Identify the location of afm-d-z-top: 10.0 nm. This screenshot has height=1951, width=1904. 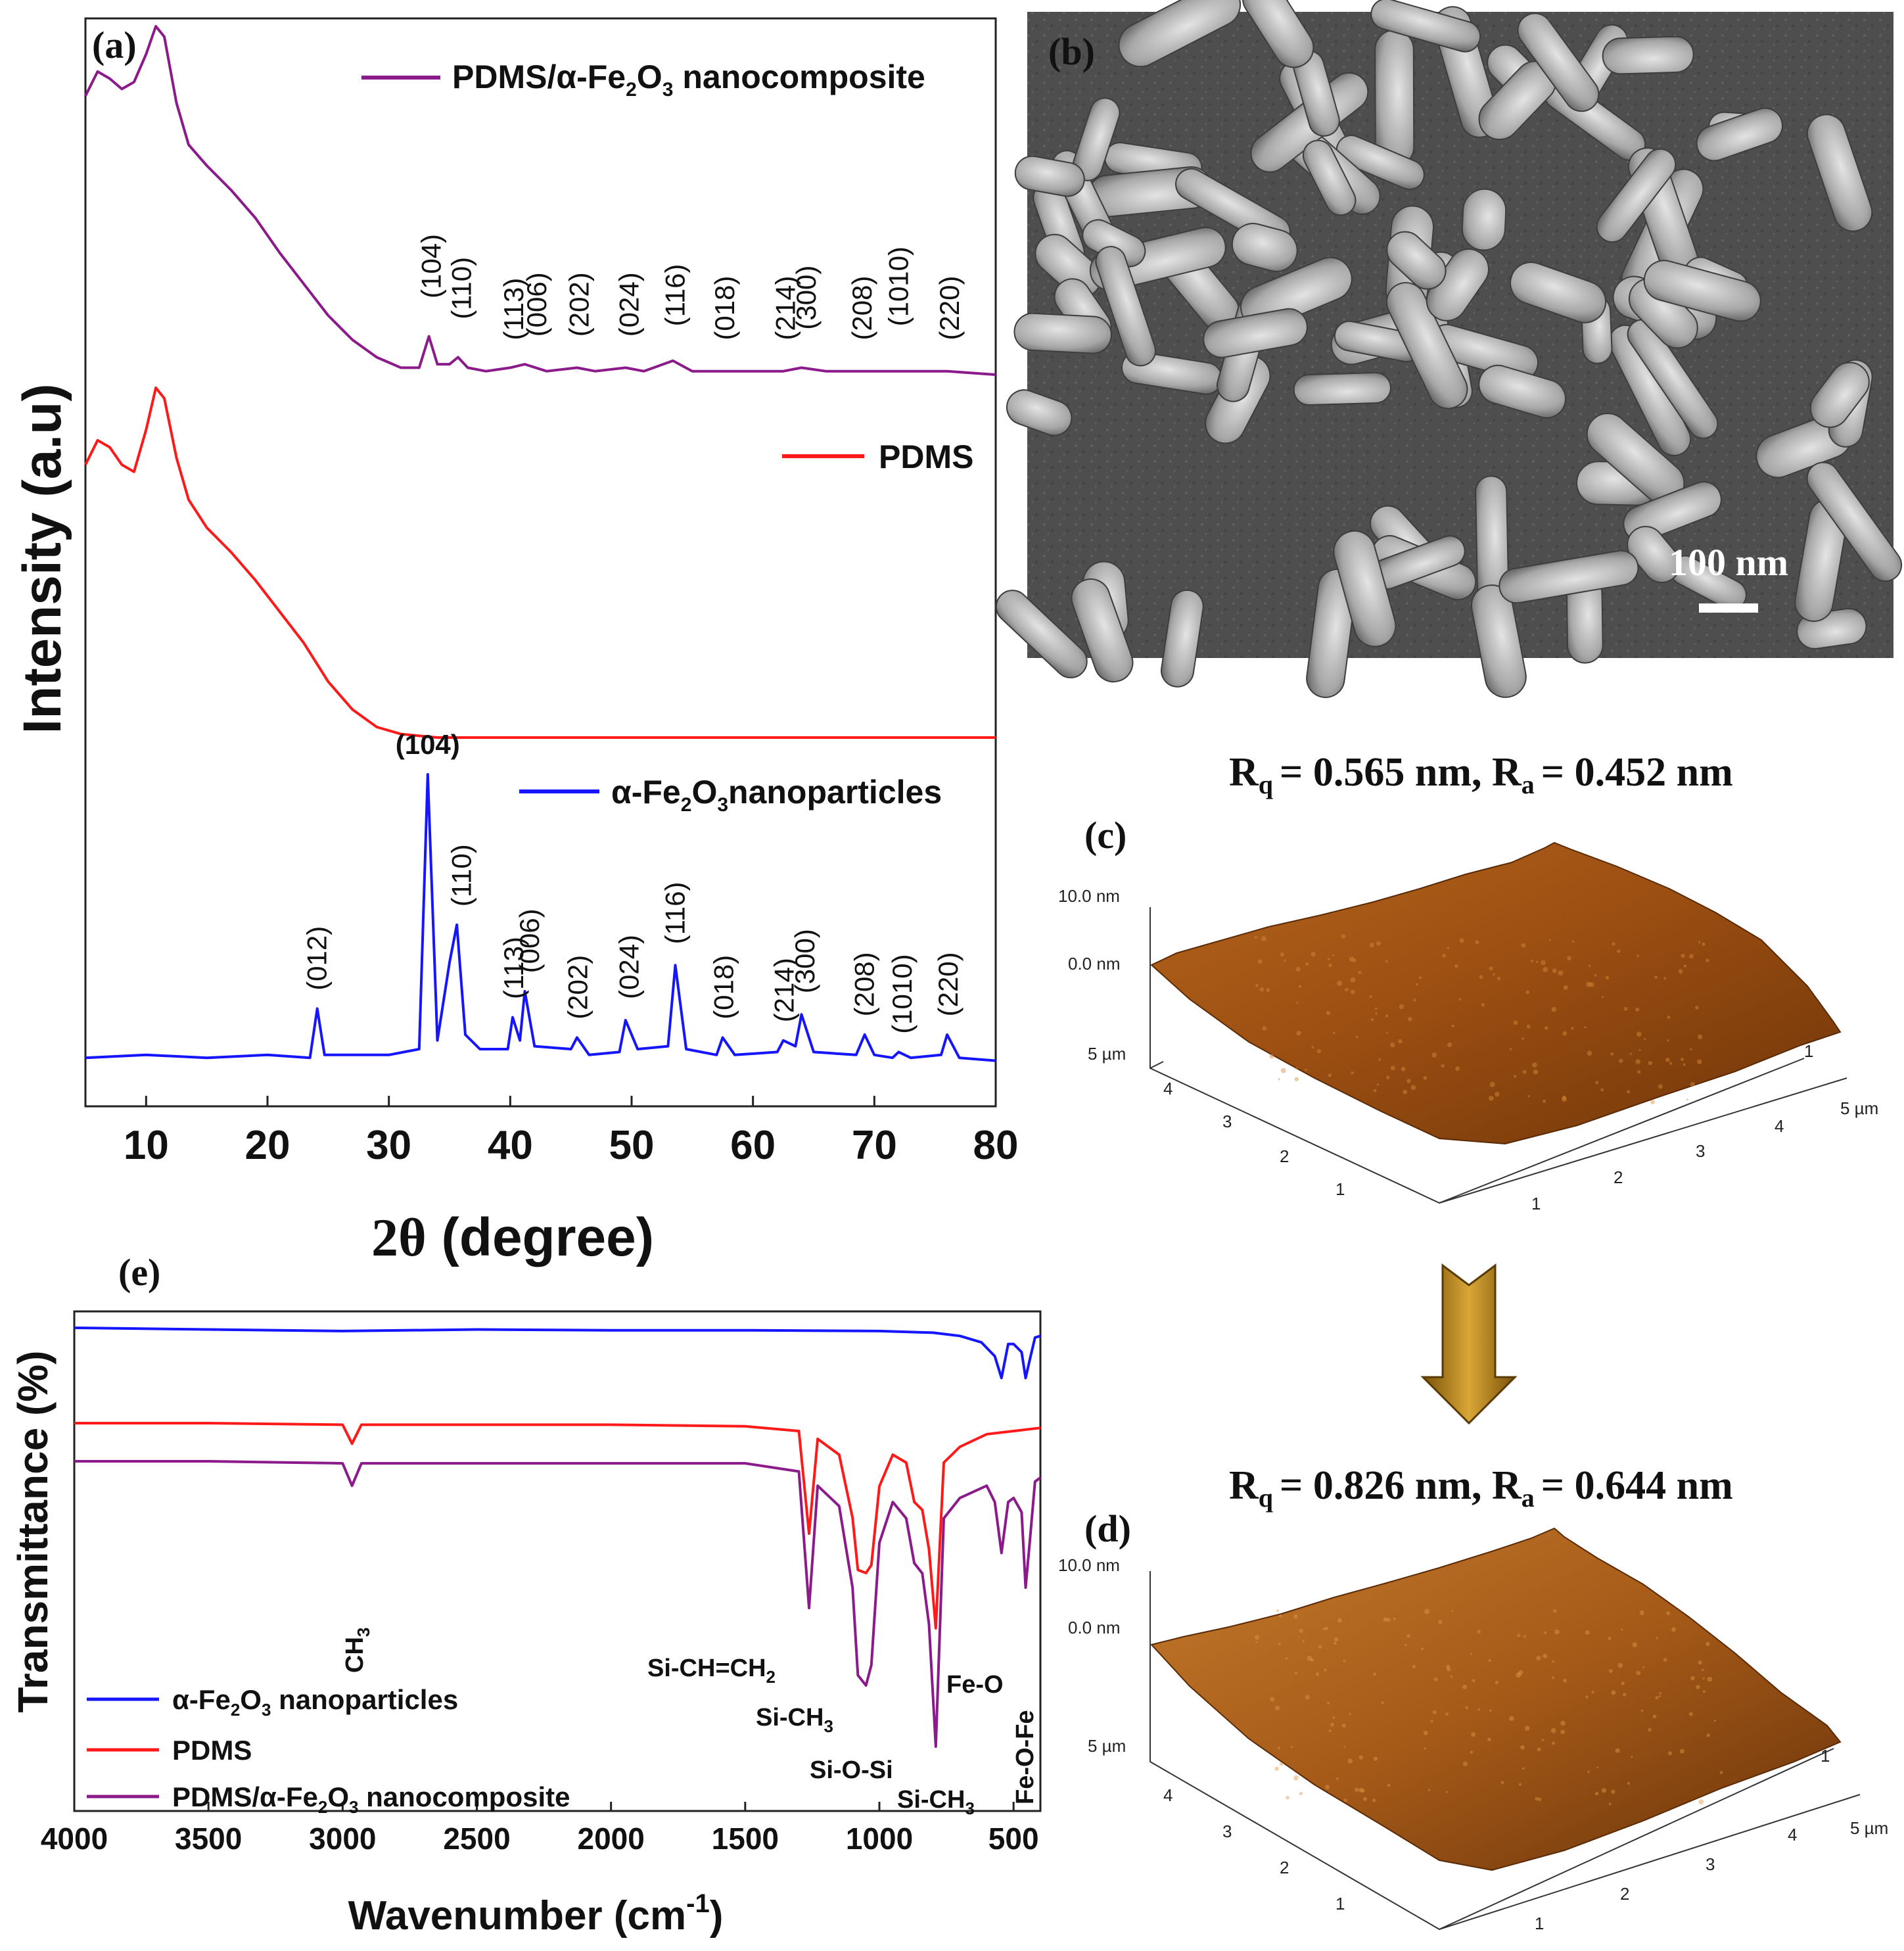
(1089, 1565).